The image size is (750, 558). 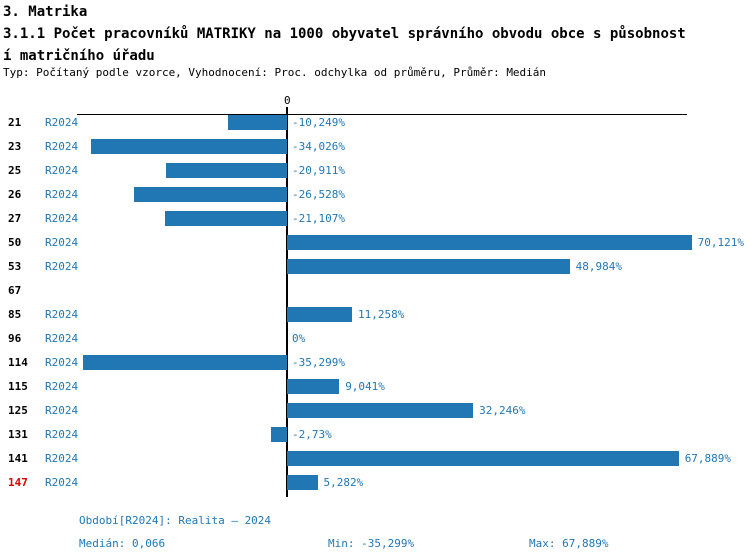 I want to click on footer-min: Min: -35,299%, so click(x=371, y=543).